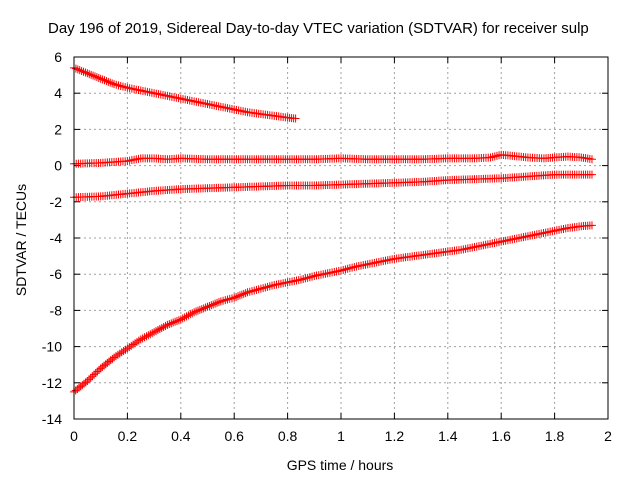  Describe the element at coordinates (74, 436) in the screenshot. I see `x-tick-label: 0` at that location.